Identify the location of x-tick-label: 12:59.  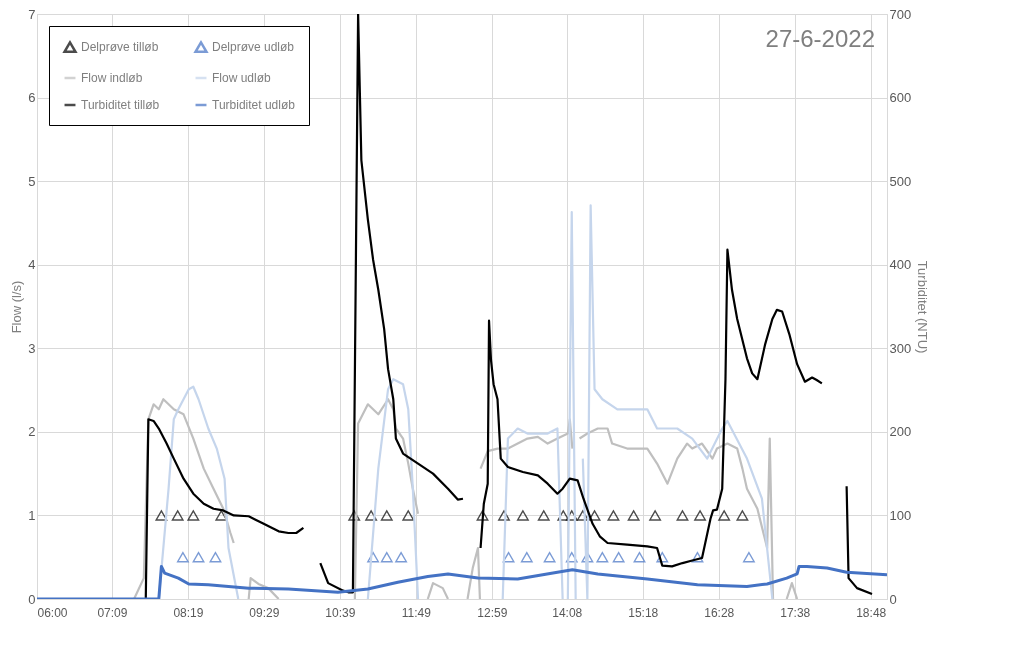
(492, 612).